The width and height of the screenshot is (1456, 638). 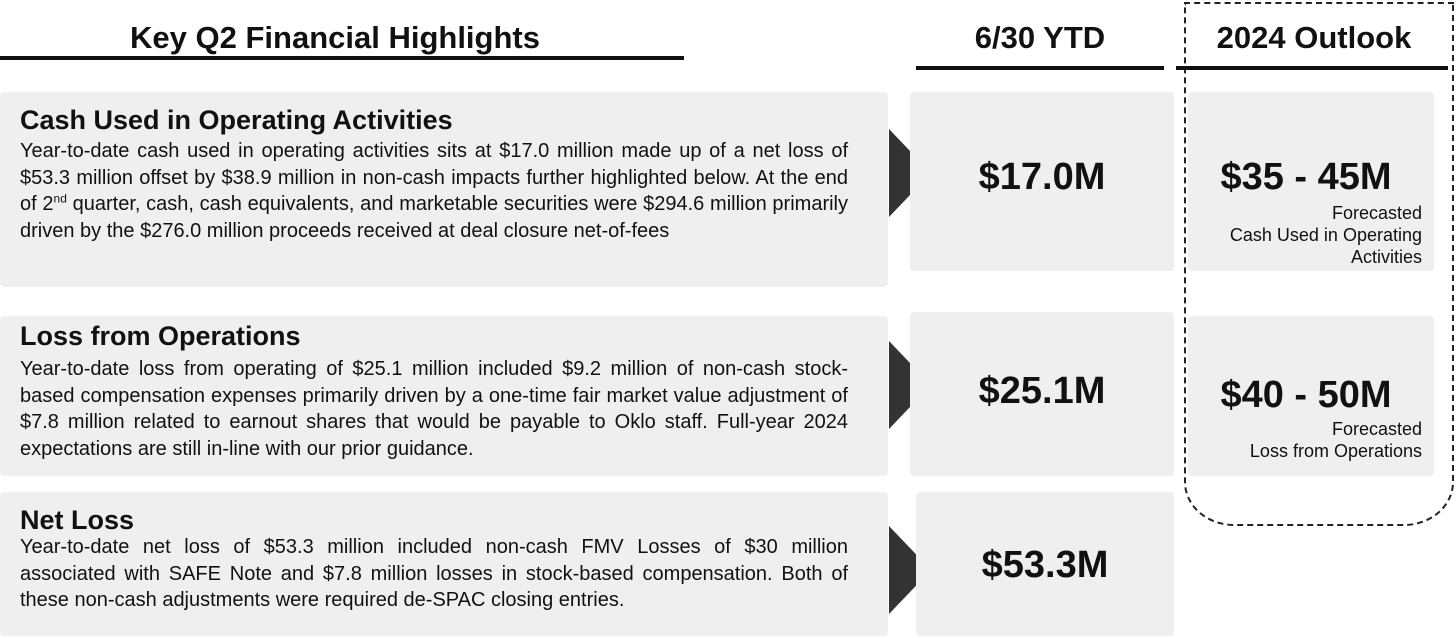 What do you see at coordinates (77, 520) in the screenshot?
I see `section-title: Net Loss` at bounding box center [77, 520].